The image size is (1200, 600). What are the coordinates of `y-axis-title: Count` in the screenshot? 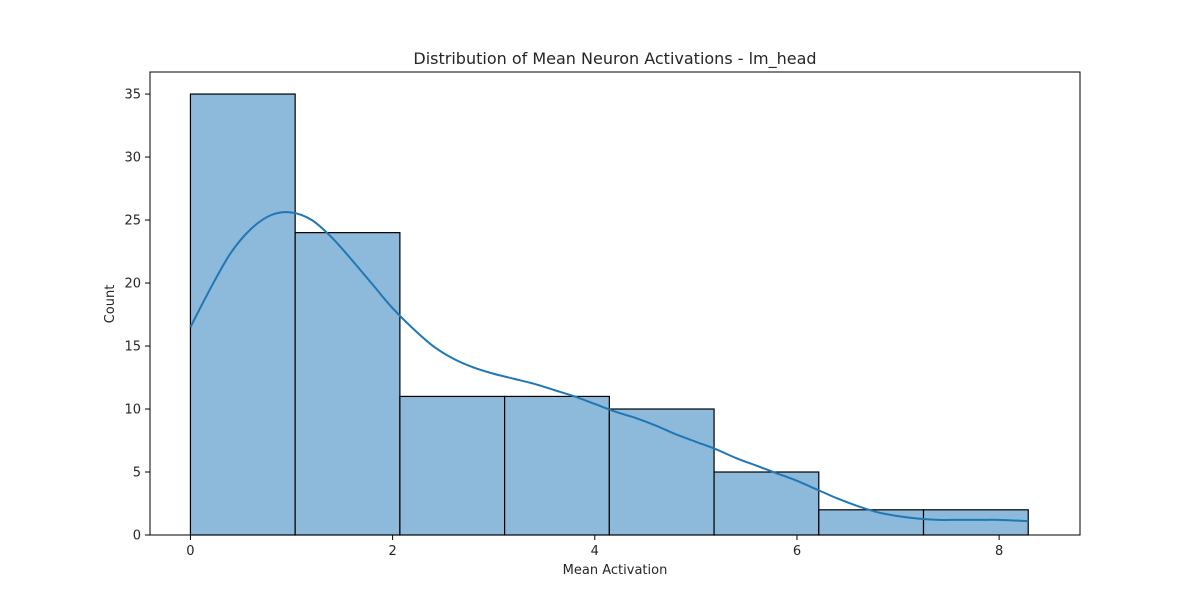 It's located at (110, 304).